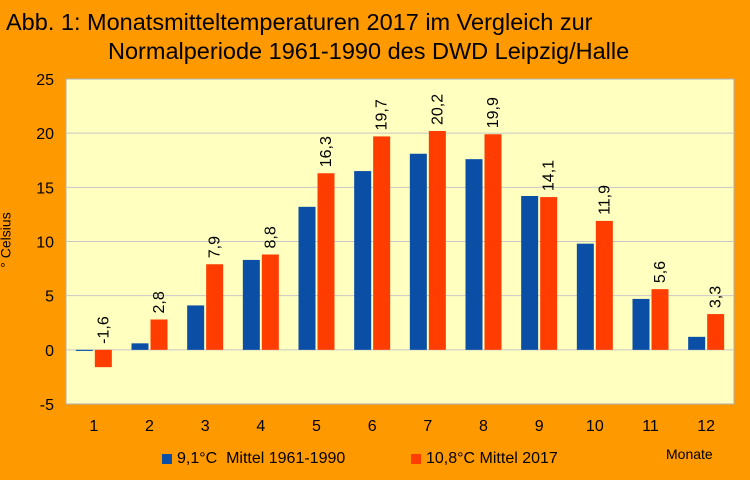 The image size is (750, 480). What do you see at coordinates (270, 237) in the screenshot?
I see `data-label: 8,8` at bounding box center [270, 237].